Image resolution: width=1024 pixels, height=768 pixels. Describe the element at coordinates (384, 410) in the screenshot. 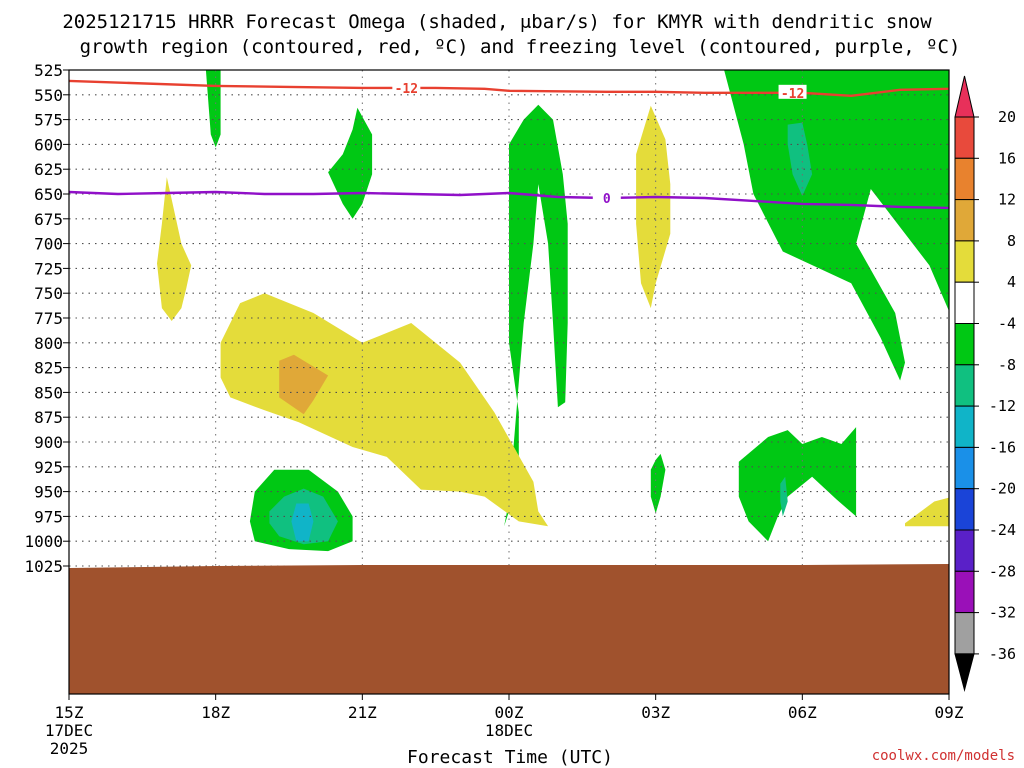

I see `omega-region-yellow-c` at that location.